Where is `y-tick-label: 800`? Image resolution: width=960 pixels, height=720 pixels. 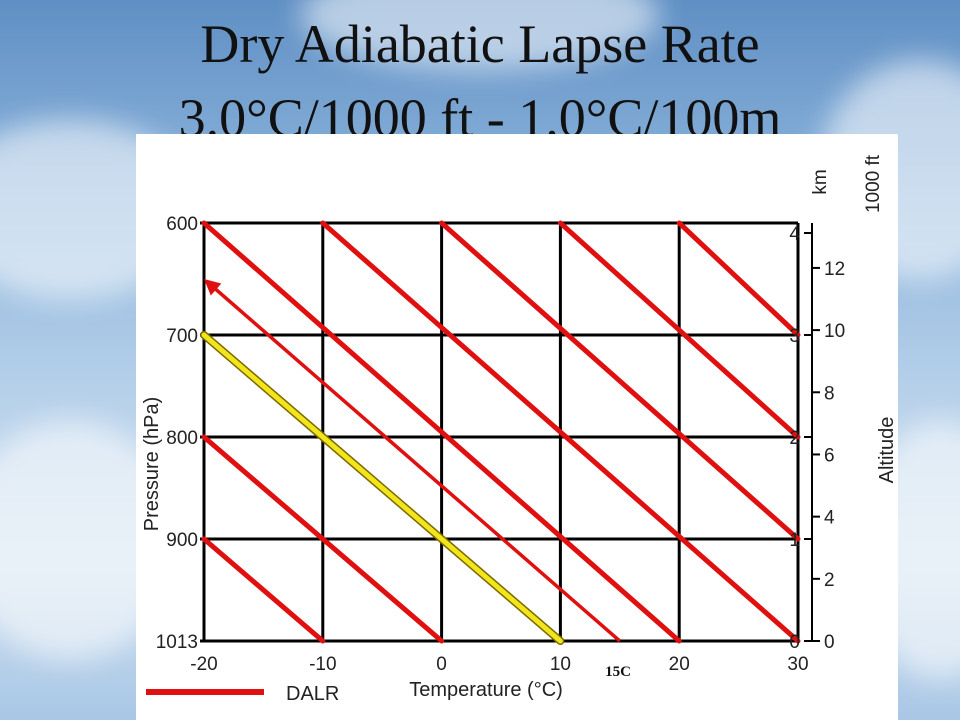 y-tick-label: 800 is located at coordinates (182, 438).